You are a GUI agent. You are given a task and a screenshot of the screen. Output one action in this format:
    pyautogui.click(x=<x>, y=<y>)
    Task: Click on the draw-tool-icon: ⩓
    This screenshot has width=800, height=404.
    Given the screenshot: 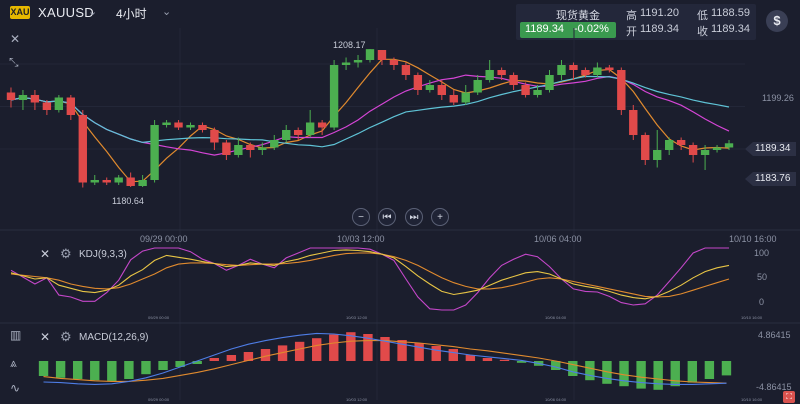 What is the action you would take?
    pyautogui.click(x=13, y=363)
    